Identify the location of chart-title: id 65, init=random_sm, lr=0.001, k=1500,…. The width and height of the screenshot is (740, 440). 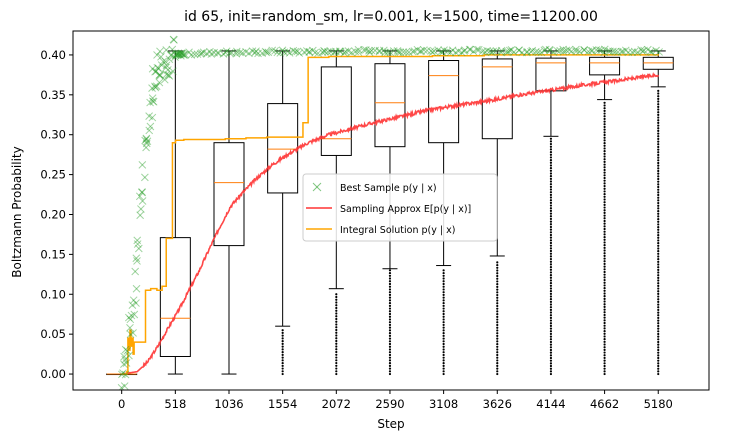
(391, 17).